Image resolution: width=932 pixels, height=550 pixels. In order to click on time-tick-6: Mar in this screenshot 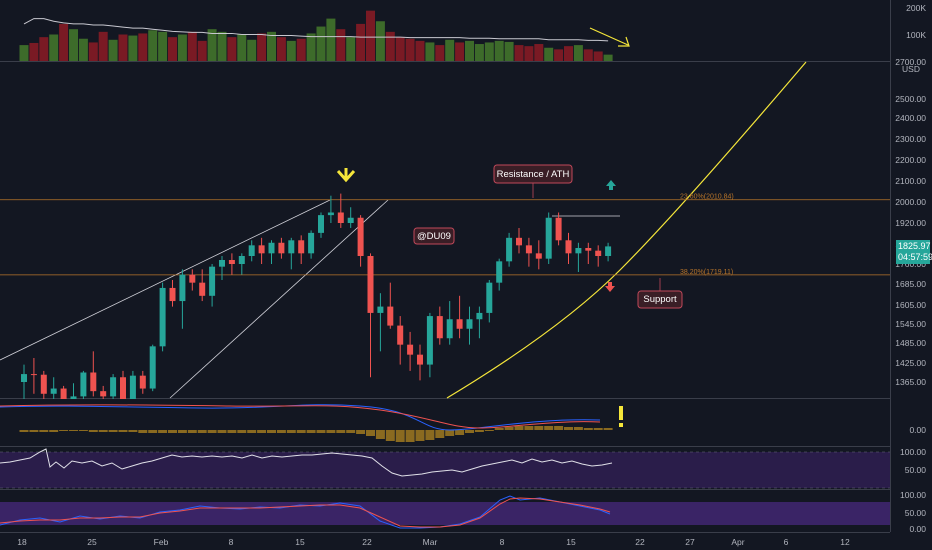, I will do `click(430, 542)`.